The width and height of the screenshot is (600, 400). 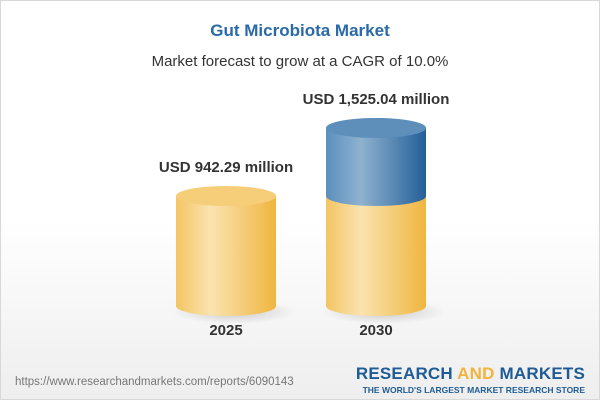 What do you see at coordinates (226, 196) in the screenshot?
I see `base-top-2025` at bounding box center [226, 196].